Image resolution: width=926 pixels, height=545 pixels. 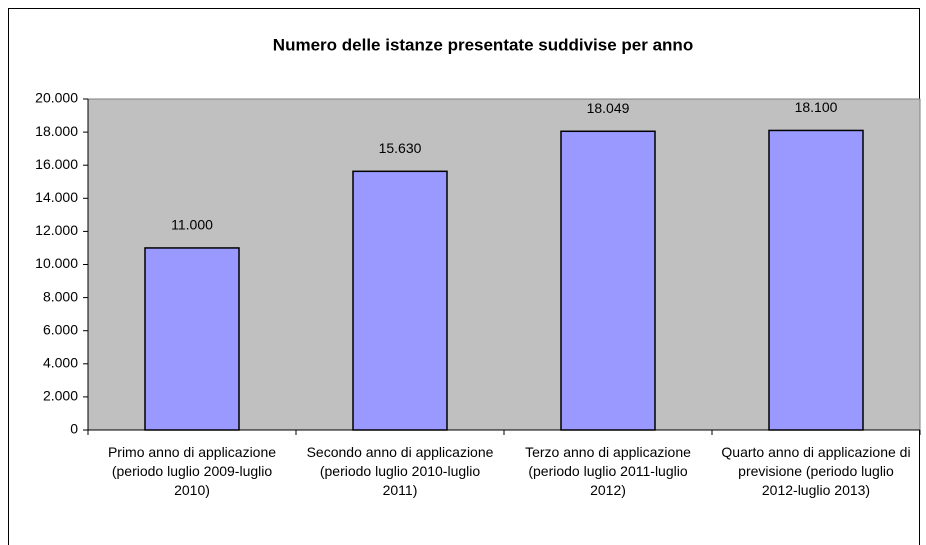 What do you see at coordinates (56, 197) in the screenshot?
I see `y-tick-label: 14.000` at bounding box center [56, 197].